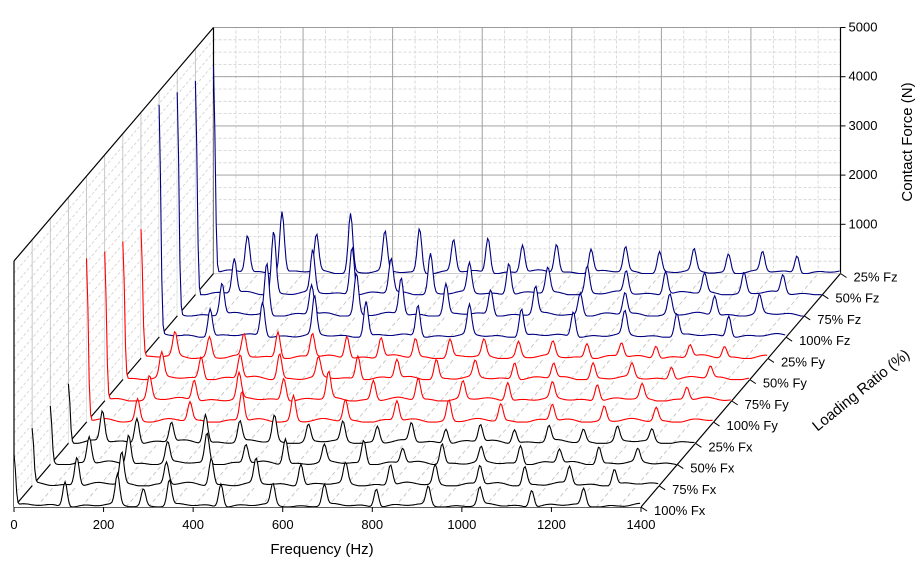 The image size is (919, 561). What do you see at coordinates (104, 524) in the screenshot?
I see `x-tick-label: 200` at bounding box center [104, 524].